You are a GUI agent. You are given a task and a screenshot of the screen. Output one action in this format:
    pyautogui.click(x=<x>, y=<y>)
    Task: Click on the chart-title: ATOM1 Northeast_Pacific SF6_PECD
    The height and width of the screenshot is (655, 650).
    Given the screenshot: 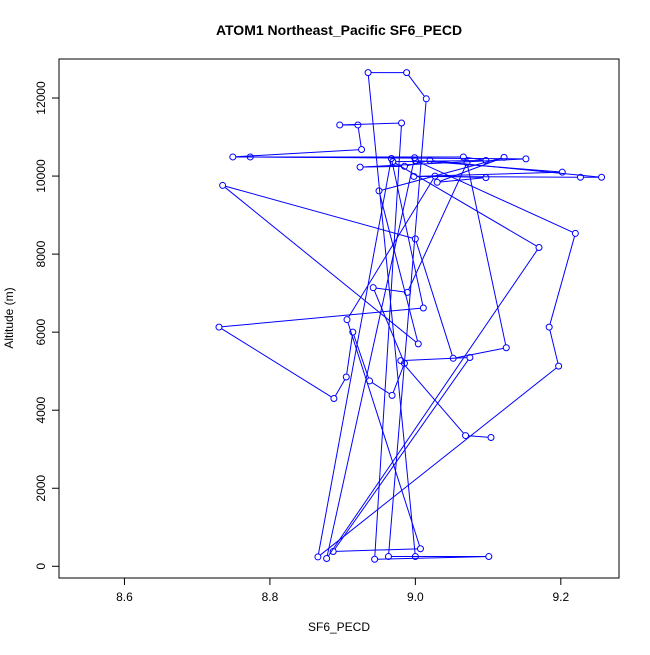 What is the action you would take?
    pyautogui.click(x=339, y=30)
    